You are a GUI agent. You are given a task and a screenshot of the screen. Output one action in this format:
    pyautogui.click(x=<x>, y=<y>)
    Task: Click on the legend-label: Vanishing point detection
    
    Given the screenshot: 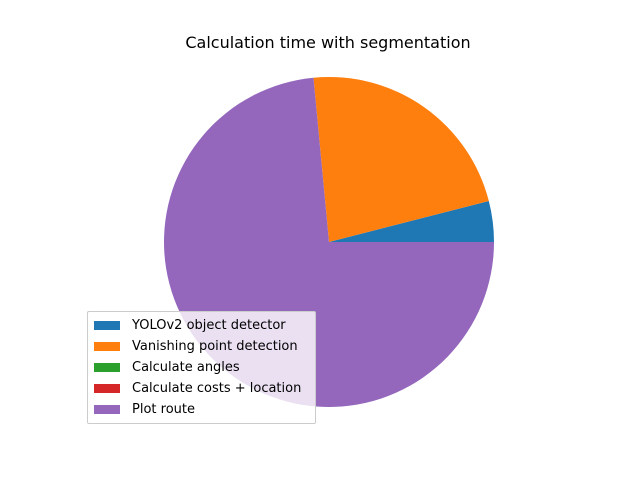 What is the action you would take?
    pyautogui.click(x=215, y=346)
    